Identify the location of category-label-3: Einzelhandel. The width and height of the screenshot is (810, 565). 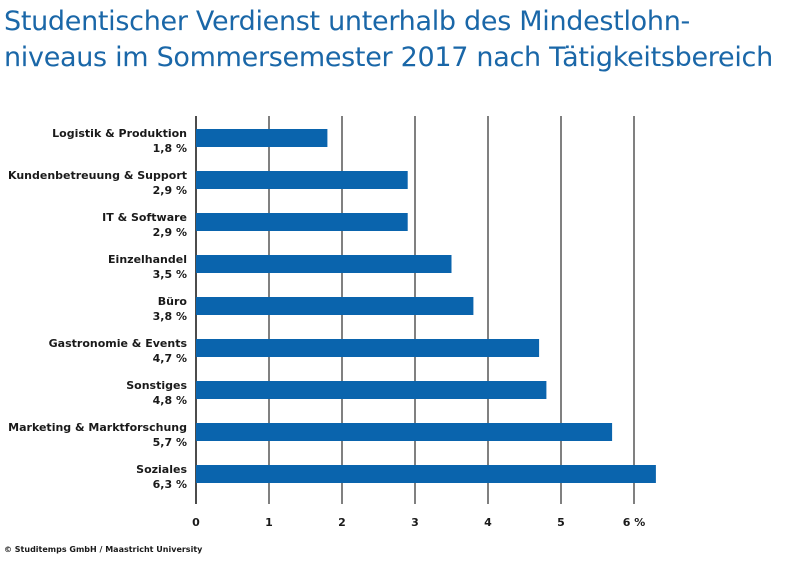
(147, 259).